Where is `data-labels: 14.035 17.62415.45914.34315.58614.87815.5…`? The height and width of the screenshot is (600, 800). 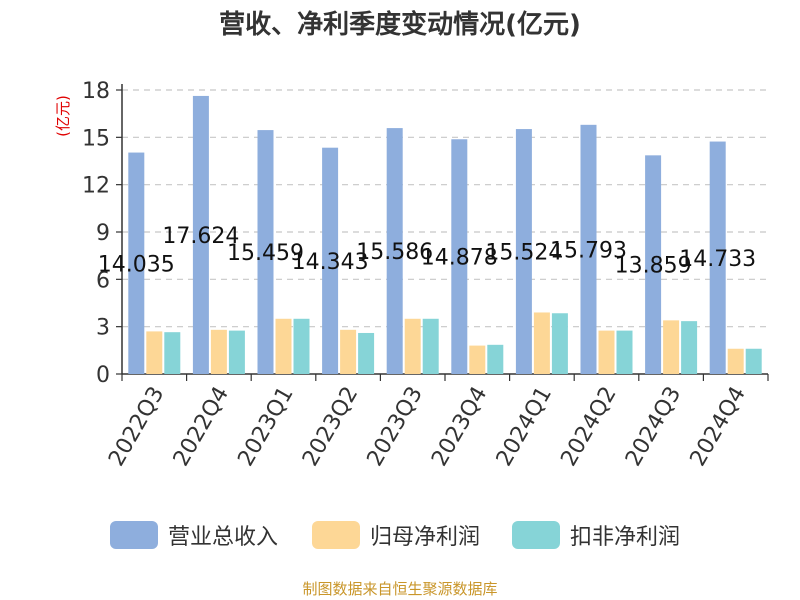 data-labels: 14.035 17.62415.45914.34315.58614.87815.5… is located at coordinates (427, 251).